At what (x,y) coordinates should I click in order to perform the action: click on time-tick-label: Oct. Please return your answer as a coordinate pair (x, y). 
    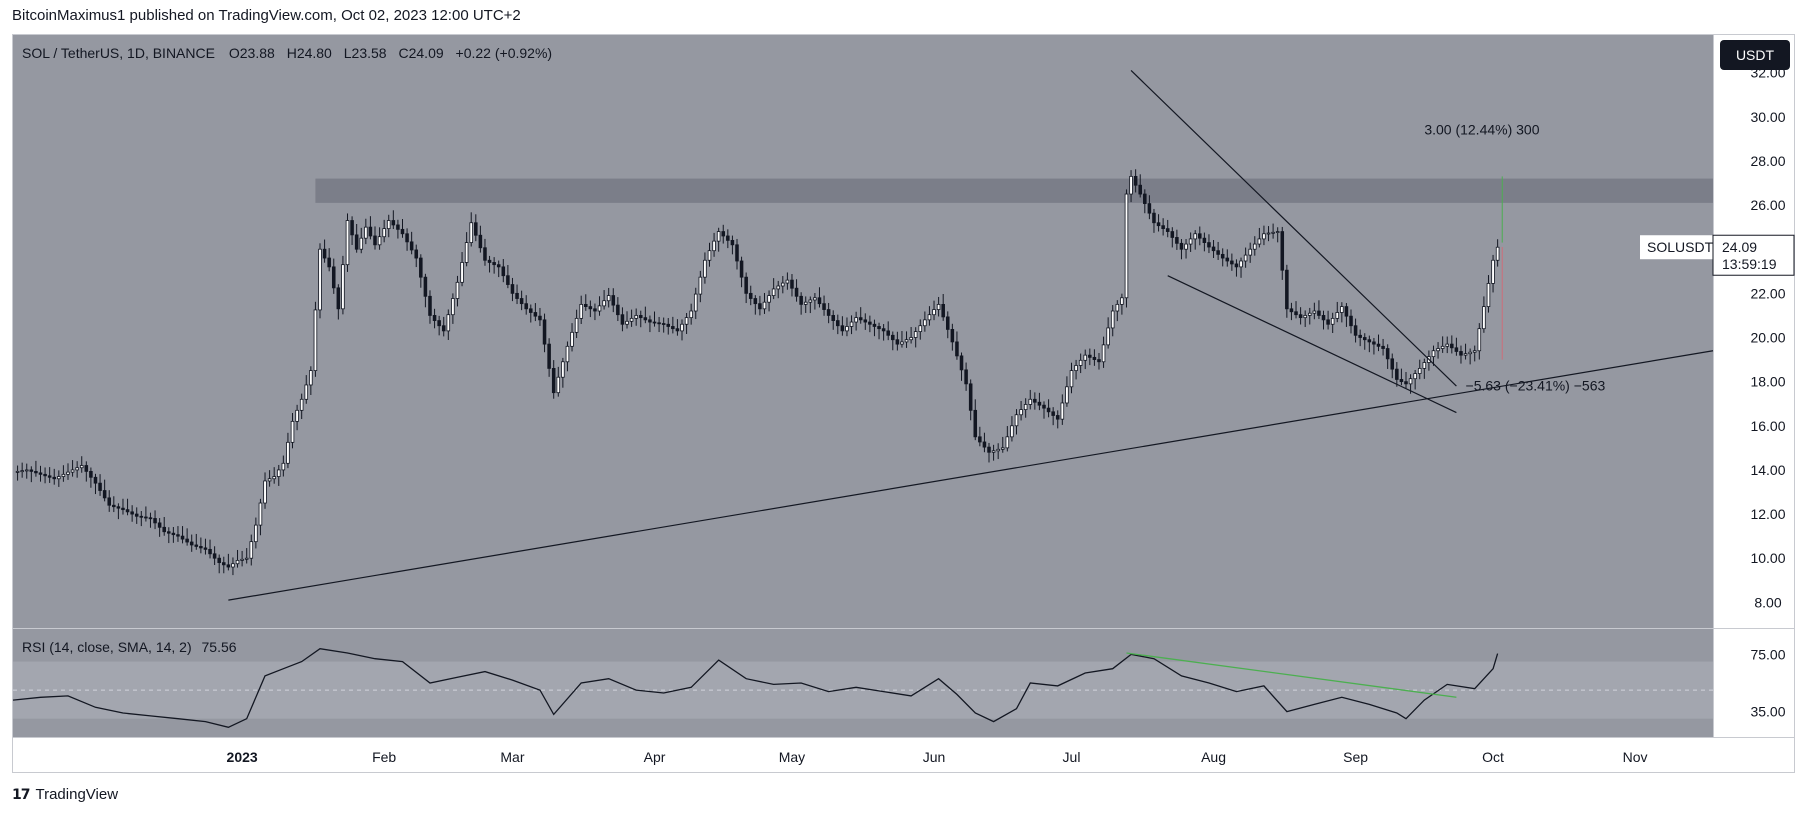
    Looking at the image, I should click on (1493, 757).